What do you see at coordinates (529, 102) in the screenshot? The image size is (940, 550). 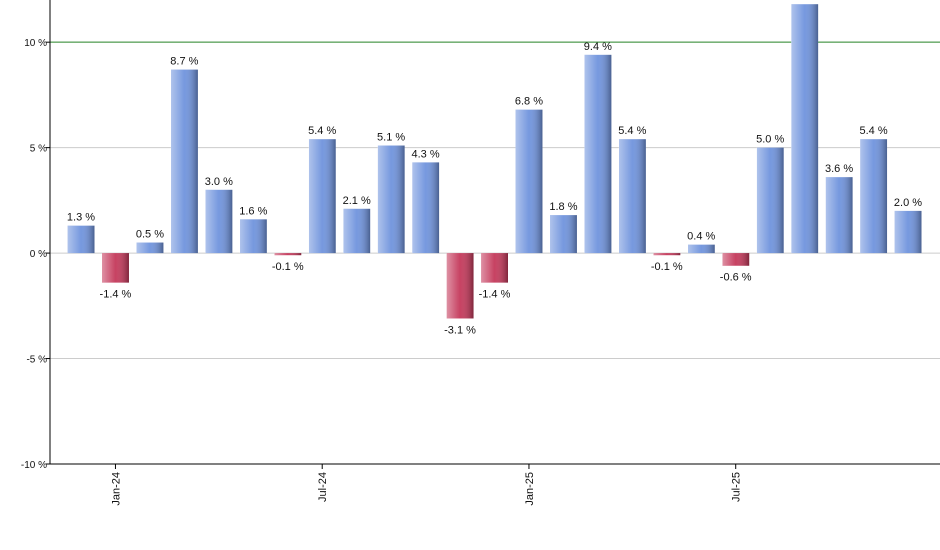 I see `value-label: 6.8 %` at bounding box center [529, 102].